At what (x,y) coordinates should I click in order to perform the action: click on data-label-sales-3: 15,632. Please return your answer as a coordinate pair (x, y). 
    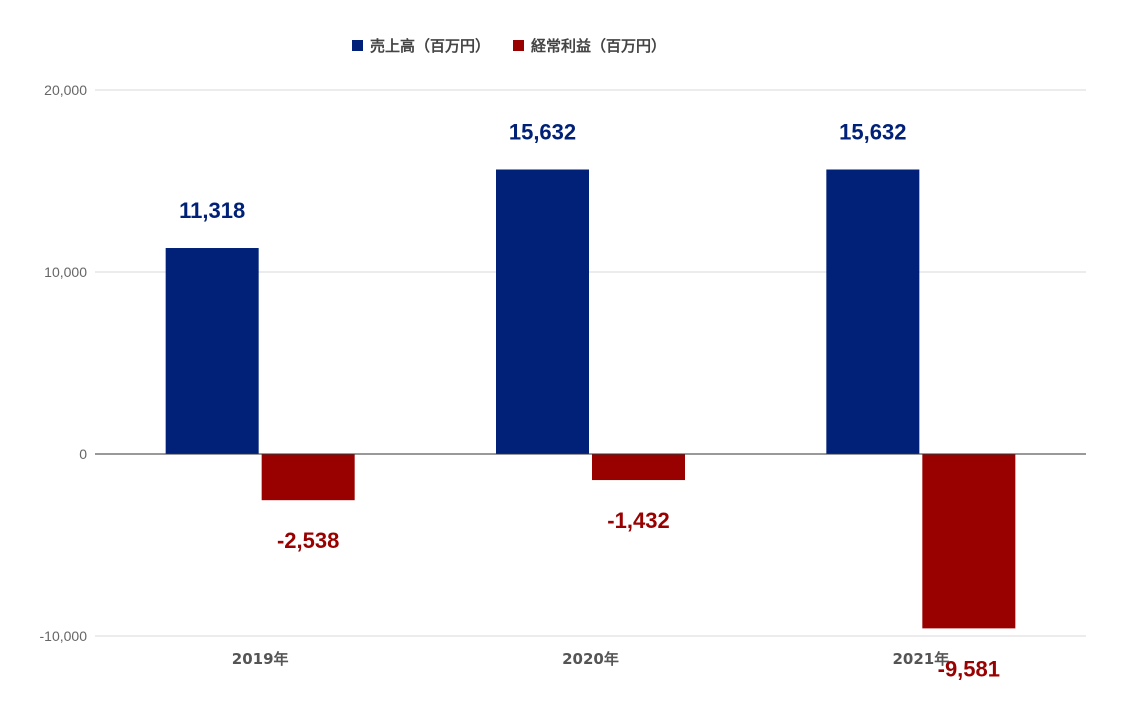
    Looking at the image, I should click on (872, 131).